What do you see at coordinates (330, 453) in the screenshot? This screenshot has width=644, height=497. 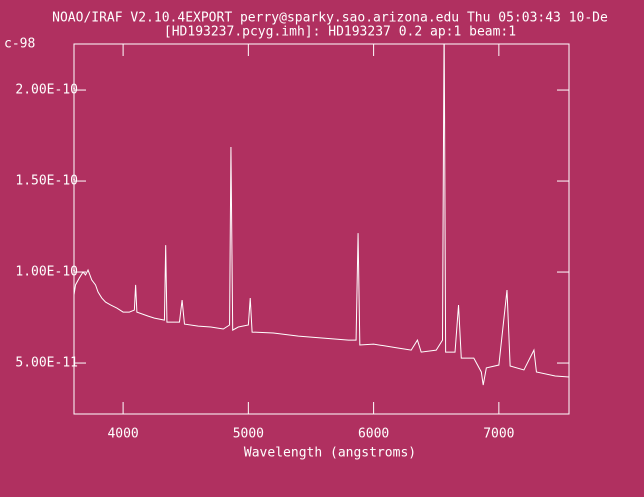 I see `x-axis-label: Wavelength (angstroms)` at bounding box center [330, 453].